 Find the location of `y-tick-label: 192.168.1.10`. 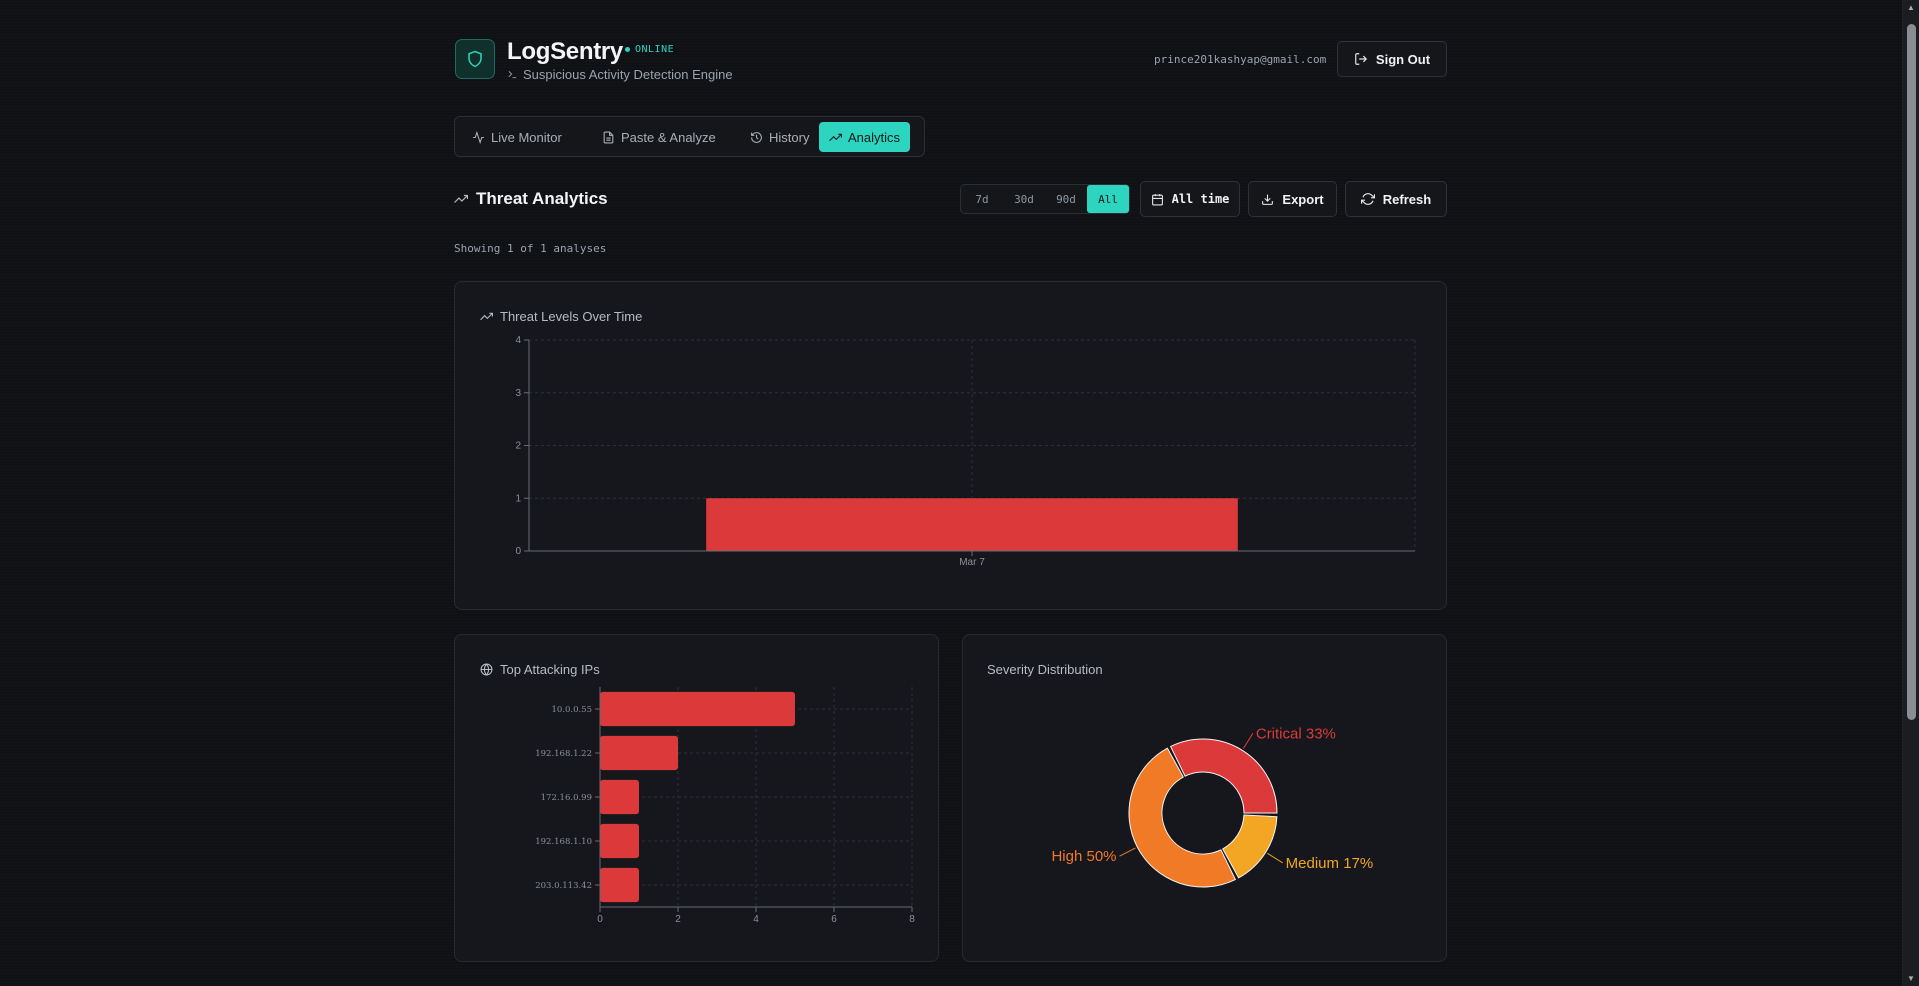

y-tick-label: 192.168.1.10 is located at coordinates (563, 842).